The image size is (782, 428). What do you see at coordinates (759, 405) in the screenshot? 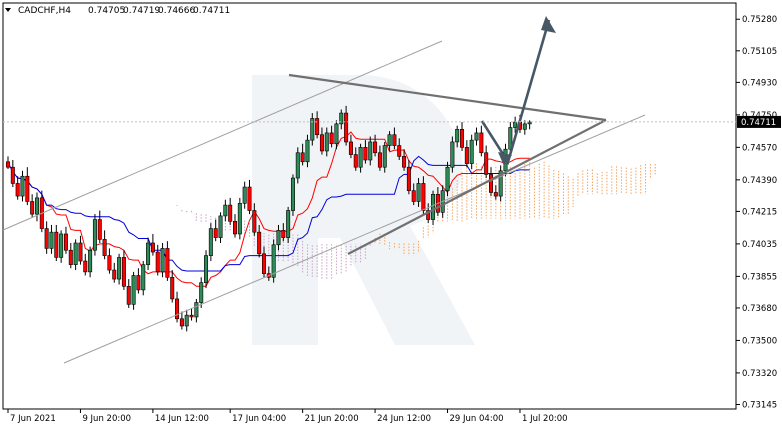
I see `y-tick-label: 0.73145` at bounding box center [759, 405].